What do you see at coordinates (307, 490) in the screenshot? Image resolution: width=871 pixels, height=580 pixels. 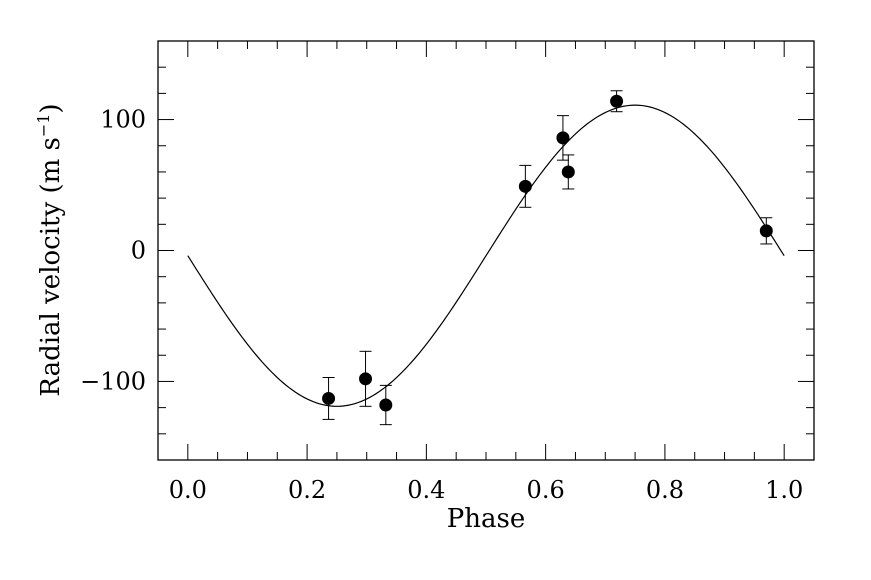 I see `x-tick-label: 0.2` at bounding box center [307, 490].